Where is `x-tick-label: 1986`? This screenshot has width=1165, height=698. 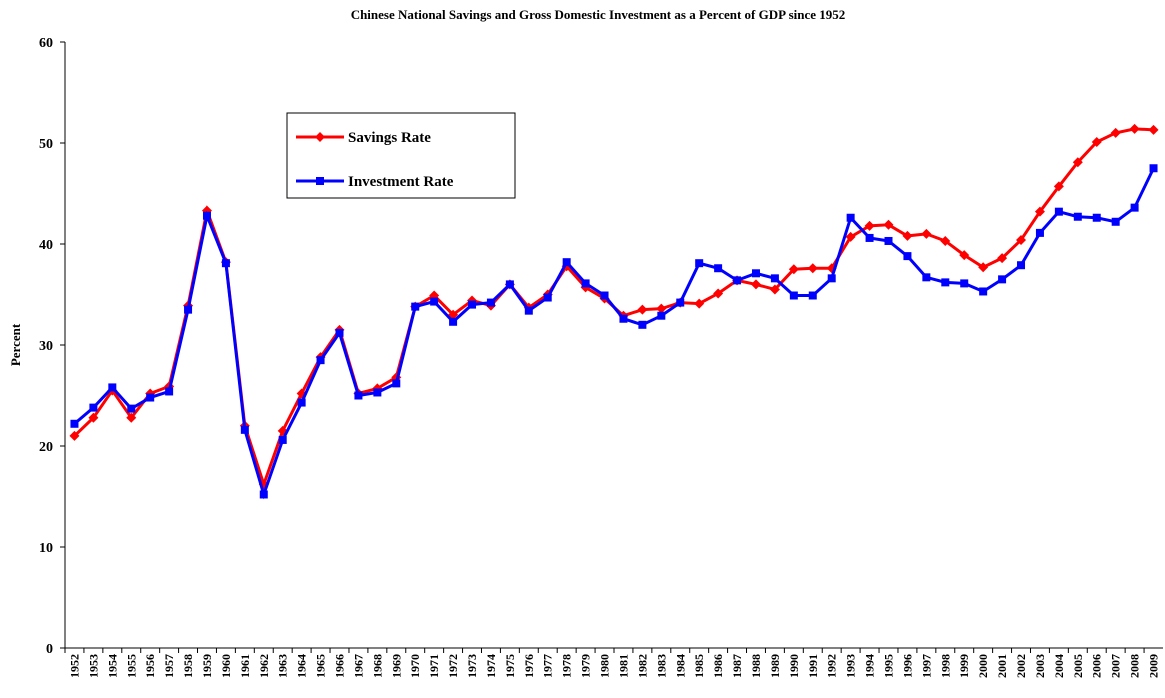 x-tick-label: 1986 is located at coordinates (718, 666).